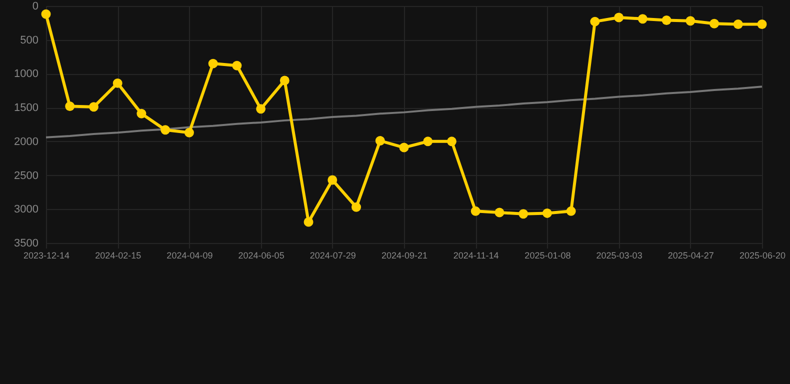 The width and height of the screenshot is (790, 384). What do you see at coordinates (189, 255) in the screenshot?
I see `x-tick-label: 2024-04-09` at bounding box center [189, 255].